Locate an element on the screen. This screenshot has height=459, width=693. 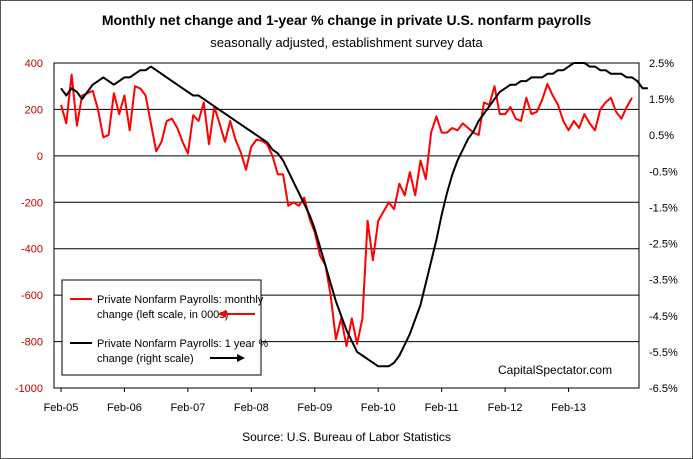
left-tick-label: 0 is located at coordinates (40, 157).